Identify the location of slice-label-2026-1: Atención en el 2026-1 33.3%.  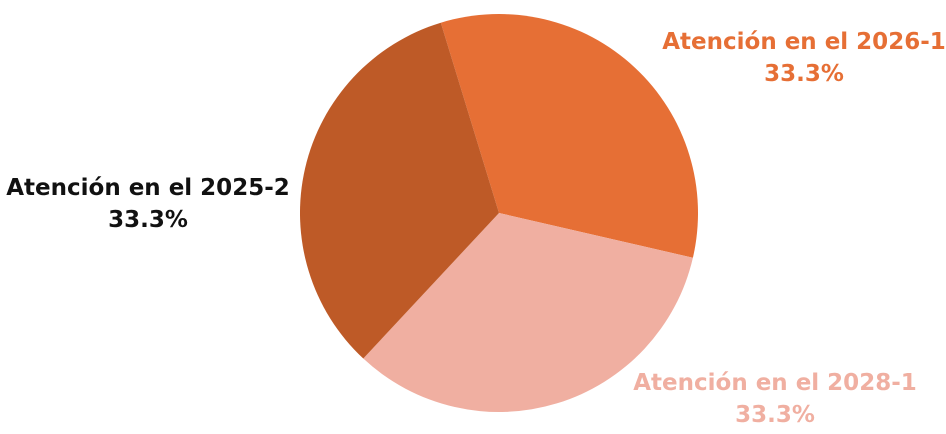
(804, 58).